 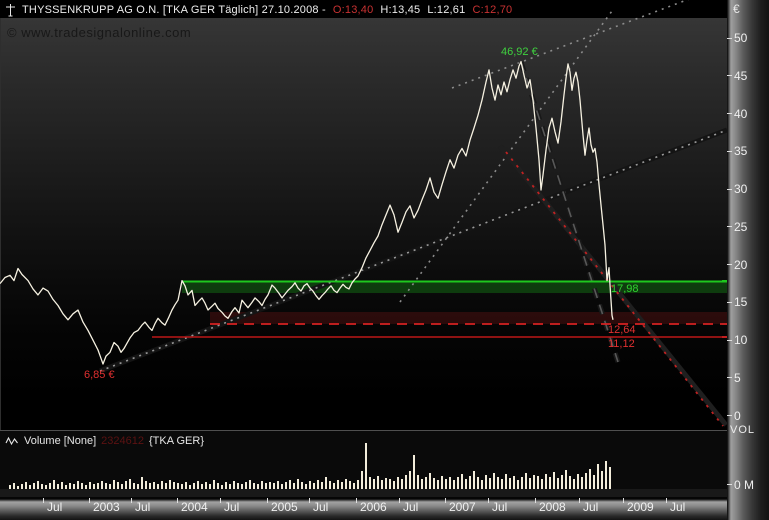 What do you see at coordinates (737, 151) in the screenshot?
I see `price-tick-35: 35` at bounding box center [737, 151].